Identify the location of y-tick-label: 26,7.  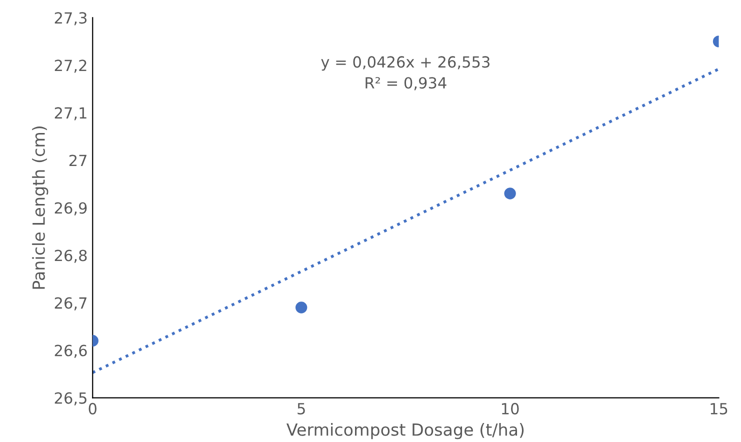
(70, 303).